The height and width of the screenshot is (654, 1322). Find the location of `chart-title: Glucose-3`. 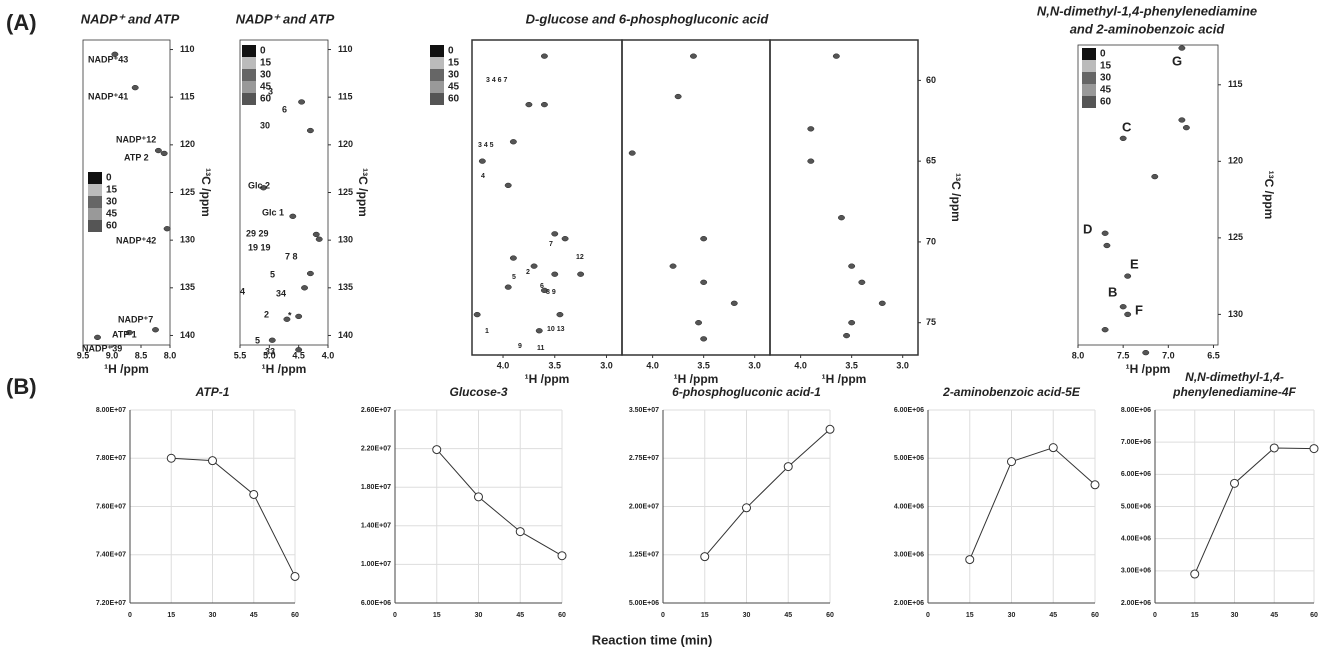

chart-title: Glucose-3 is located at coordinates (478, 392).